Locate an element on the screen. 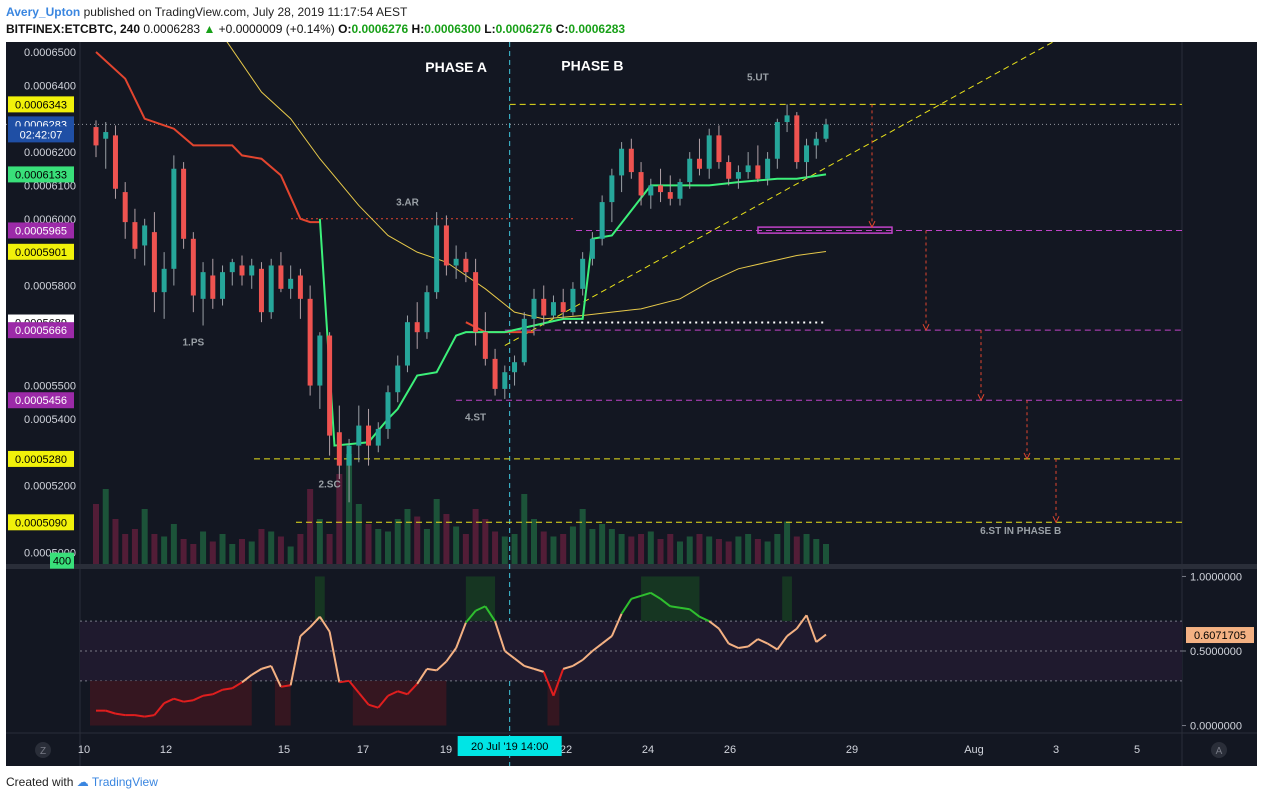 The height and width of the screenshot is (800, 1263). pane-separator is located at coordinates (631, 566).